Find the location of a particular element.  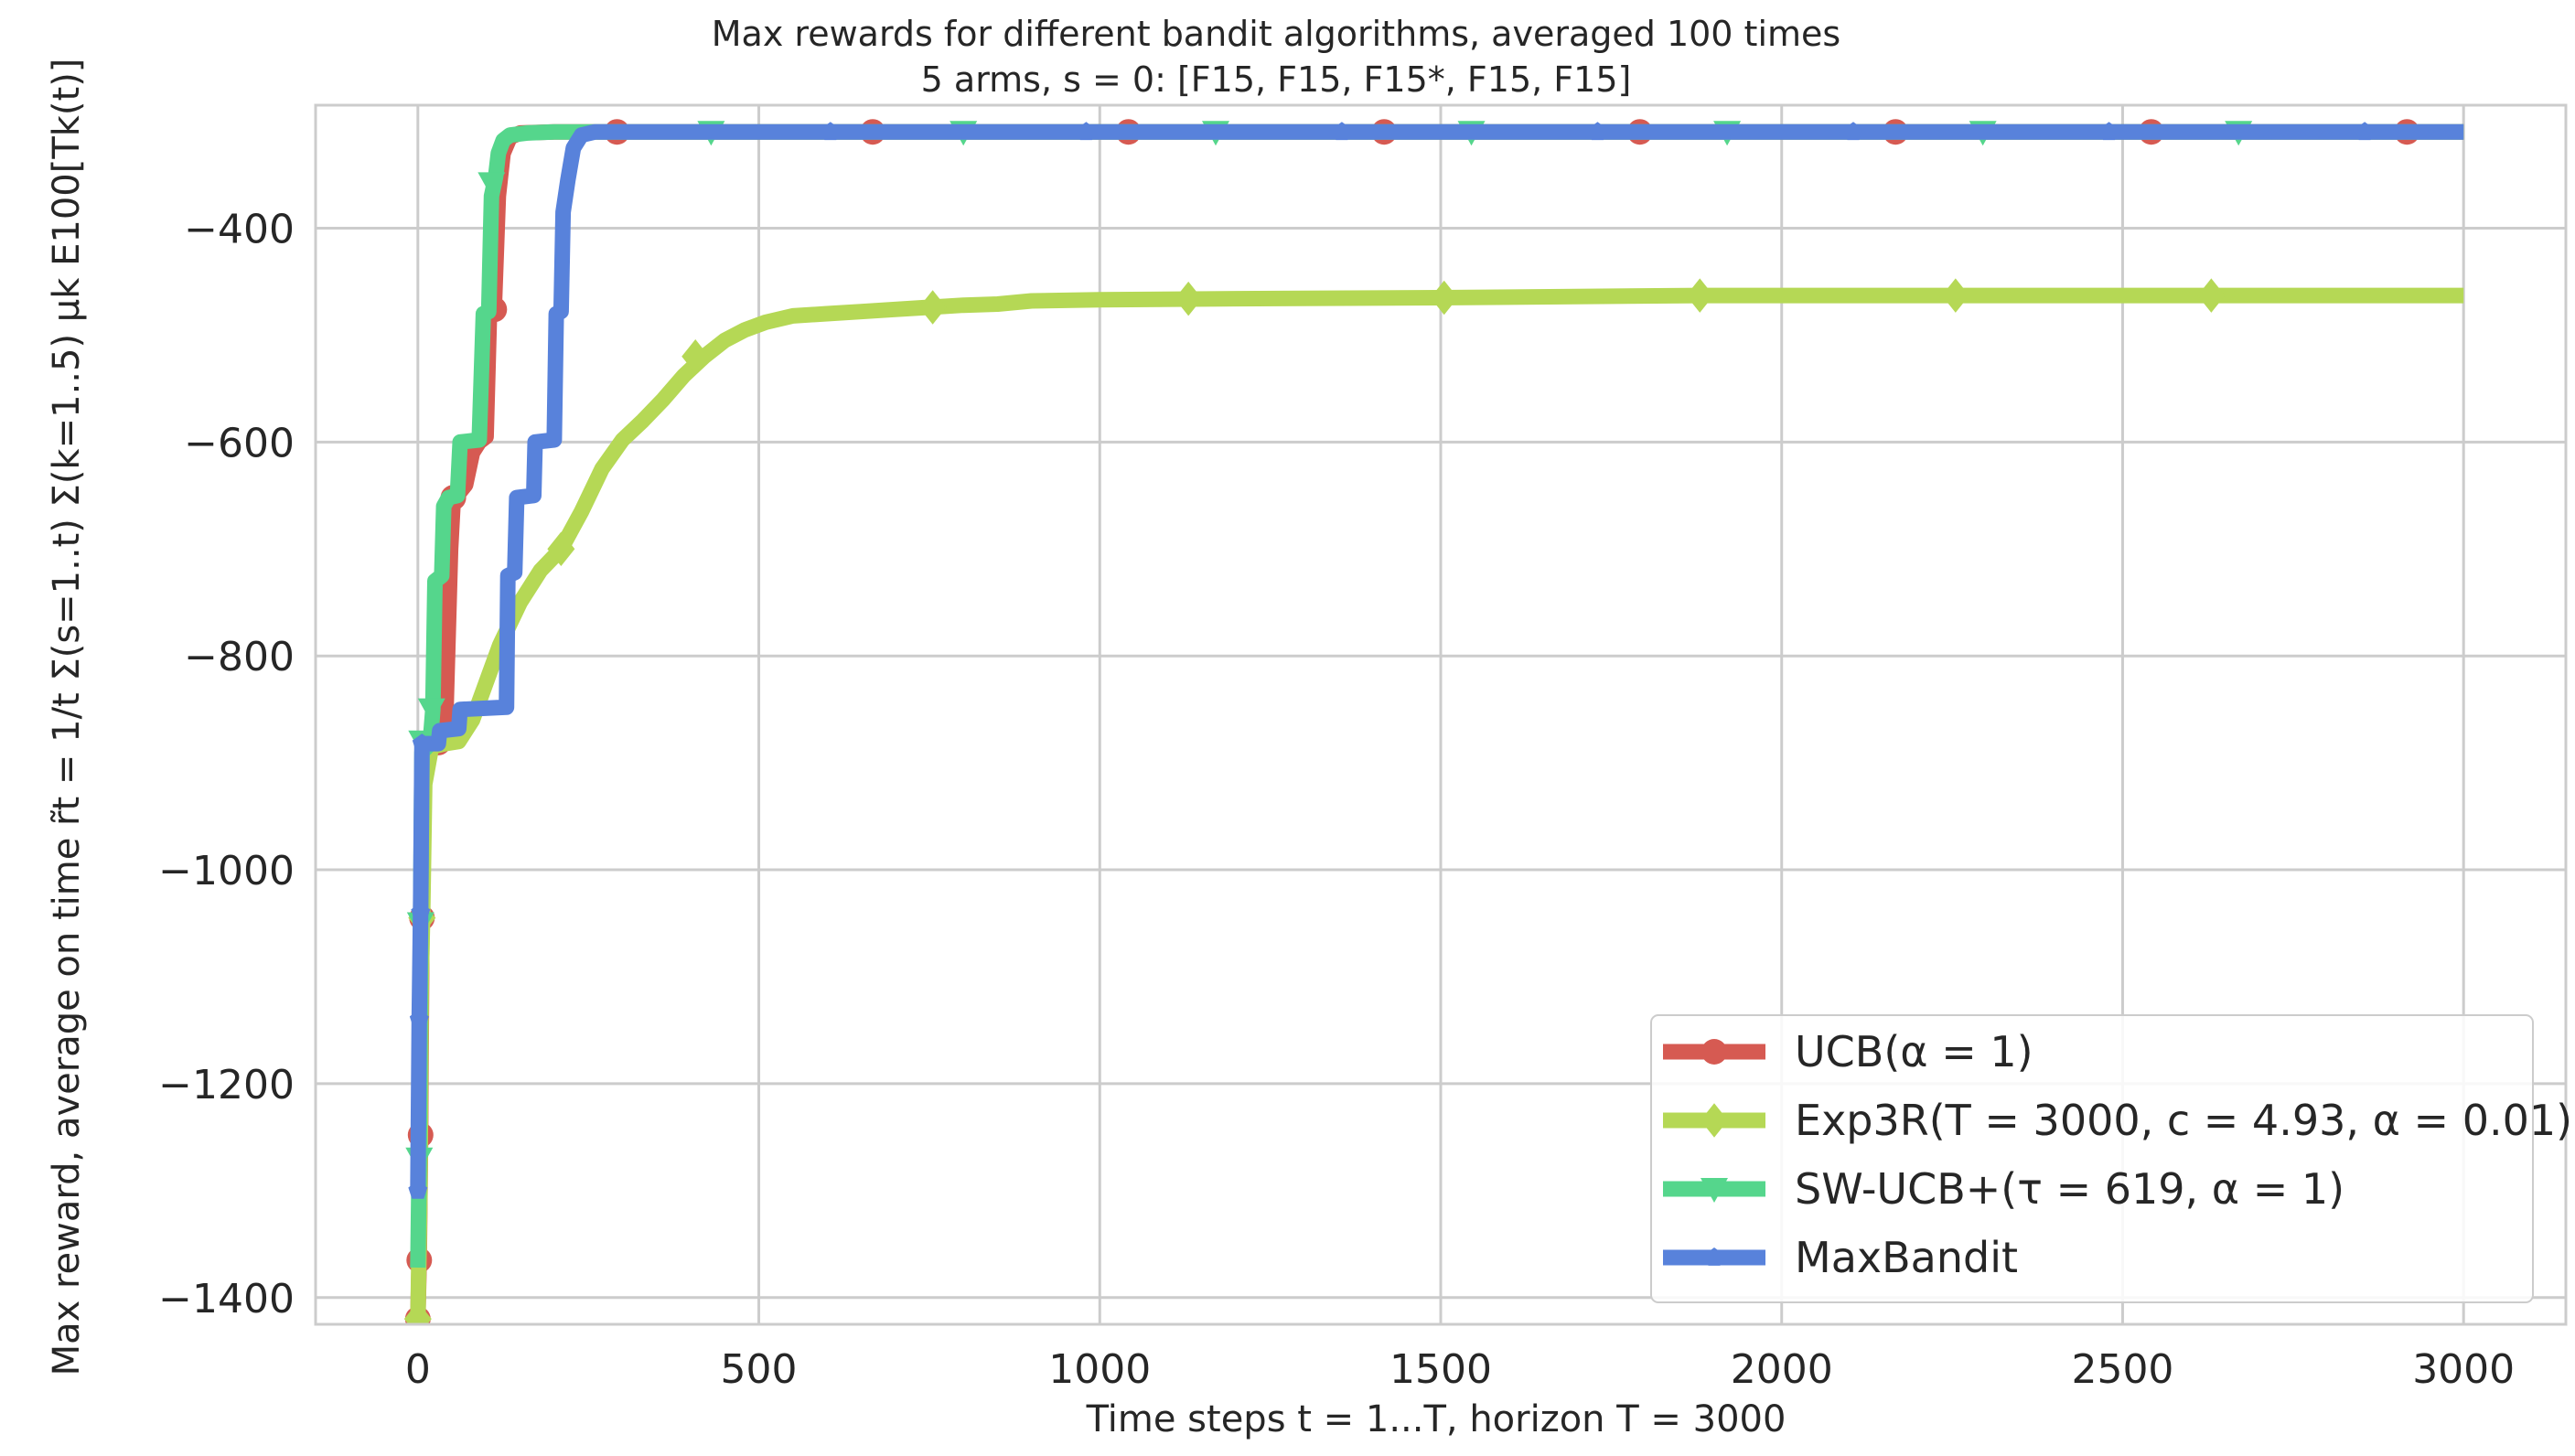

legend-label: Exp3R(T = 3000, c = 4.93, α = 0.01) is located at coordinates (2183, 1120).